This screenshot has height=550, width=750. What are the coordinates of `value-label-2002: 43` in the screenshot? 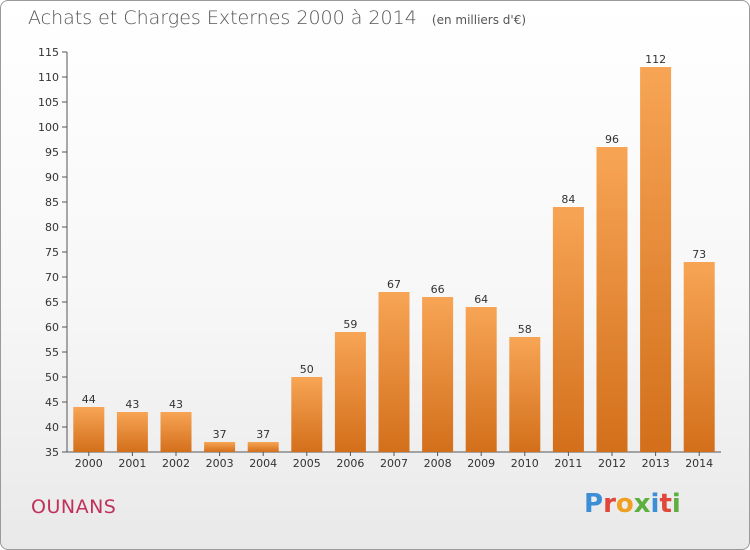 It's located at (176, 404).